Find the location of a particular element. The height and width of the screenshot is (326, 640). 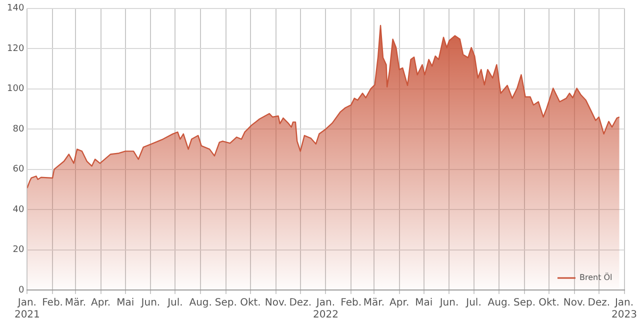

legend-label: Brent Öl is located at coordinates (595, 277).